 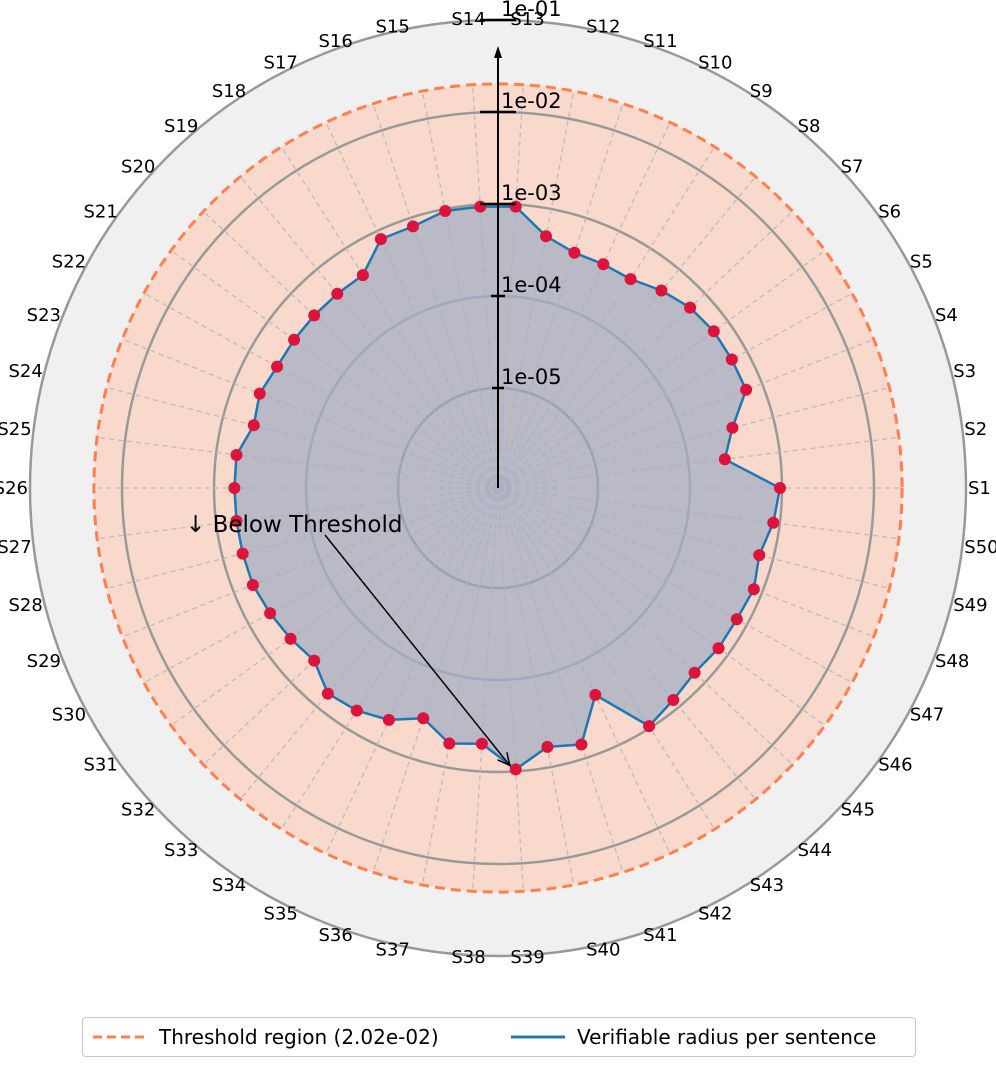 I want to click on marker-S42, so click(x=595, y=694).